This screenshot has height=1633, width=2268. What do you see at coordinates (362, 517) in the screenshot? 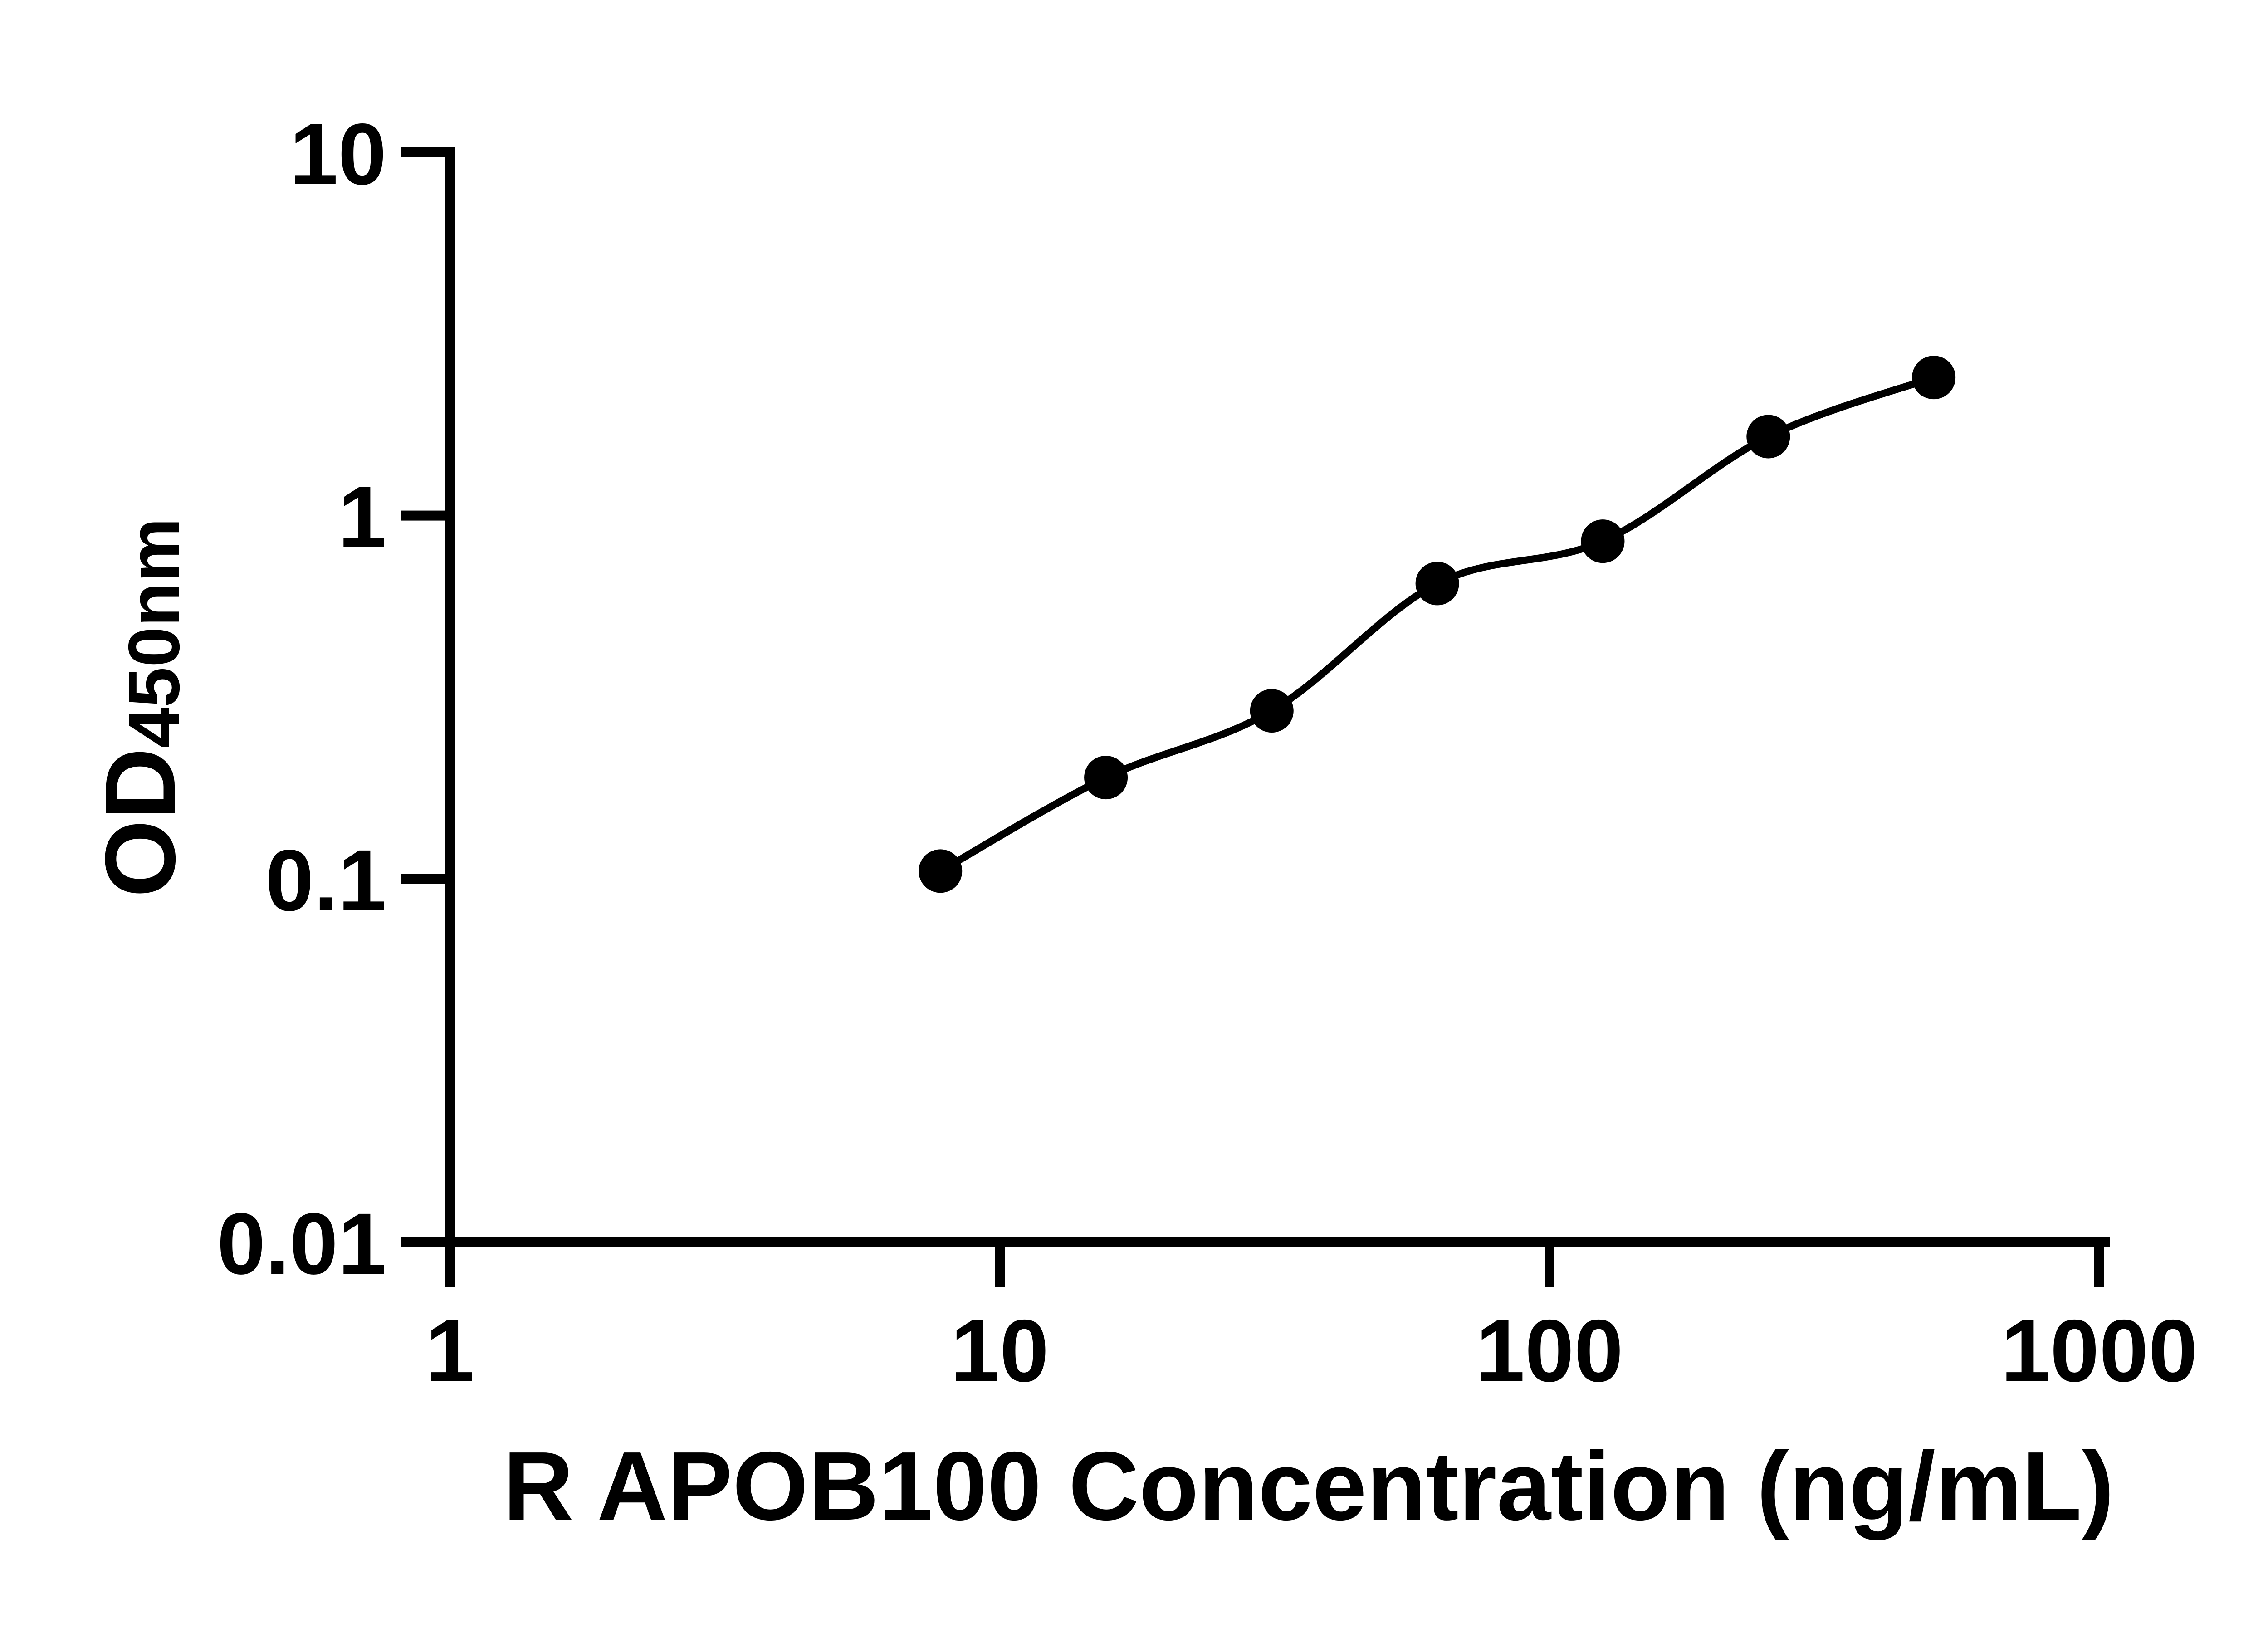
I see `y-tick-label-1: 1` at bounding box center [362, 517].